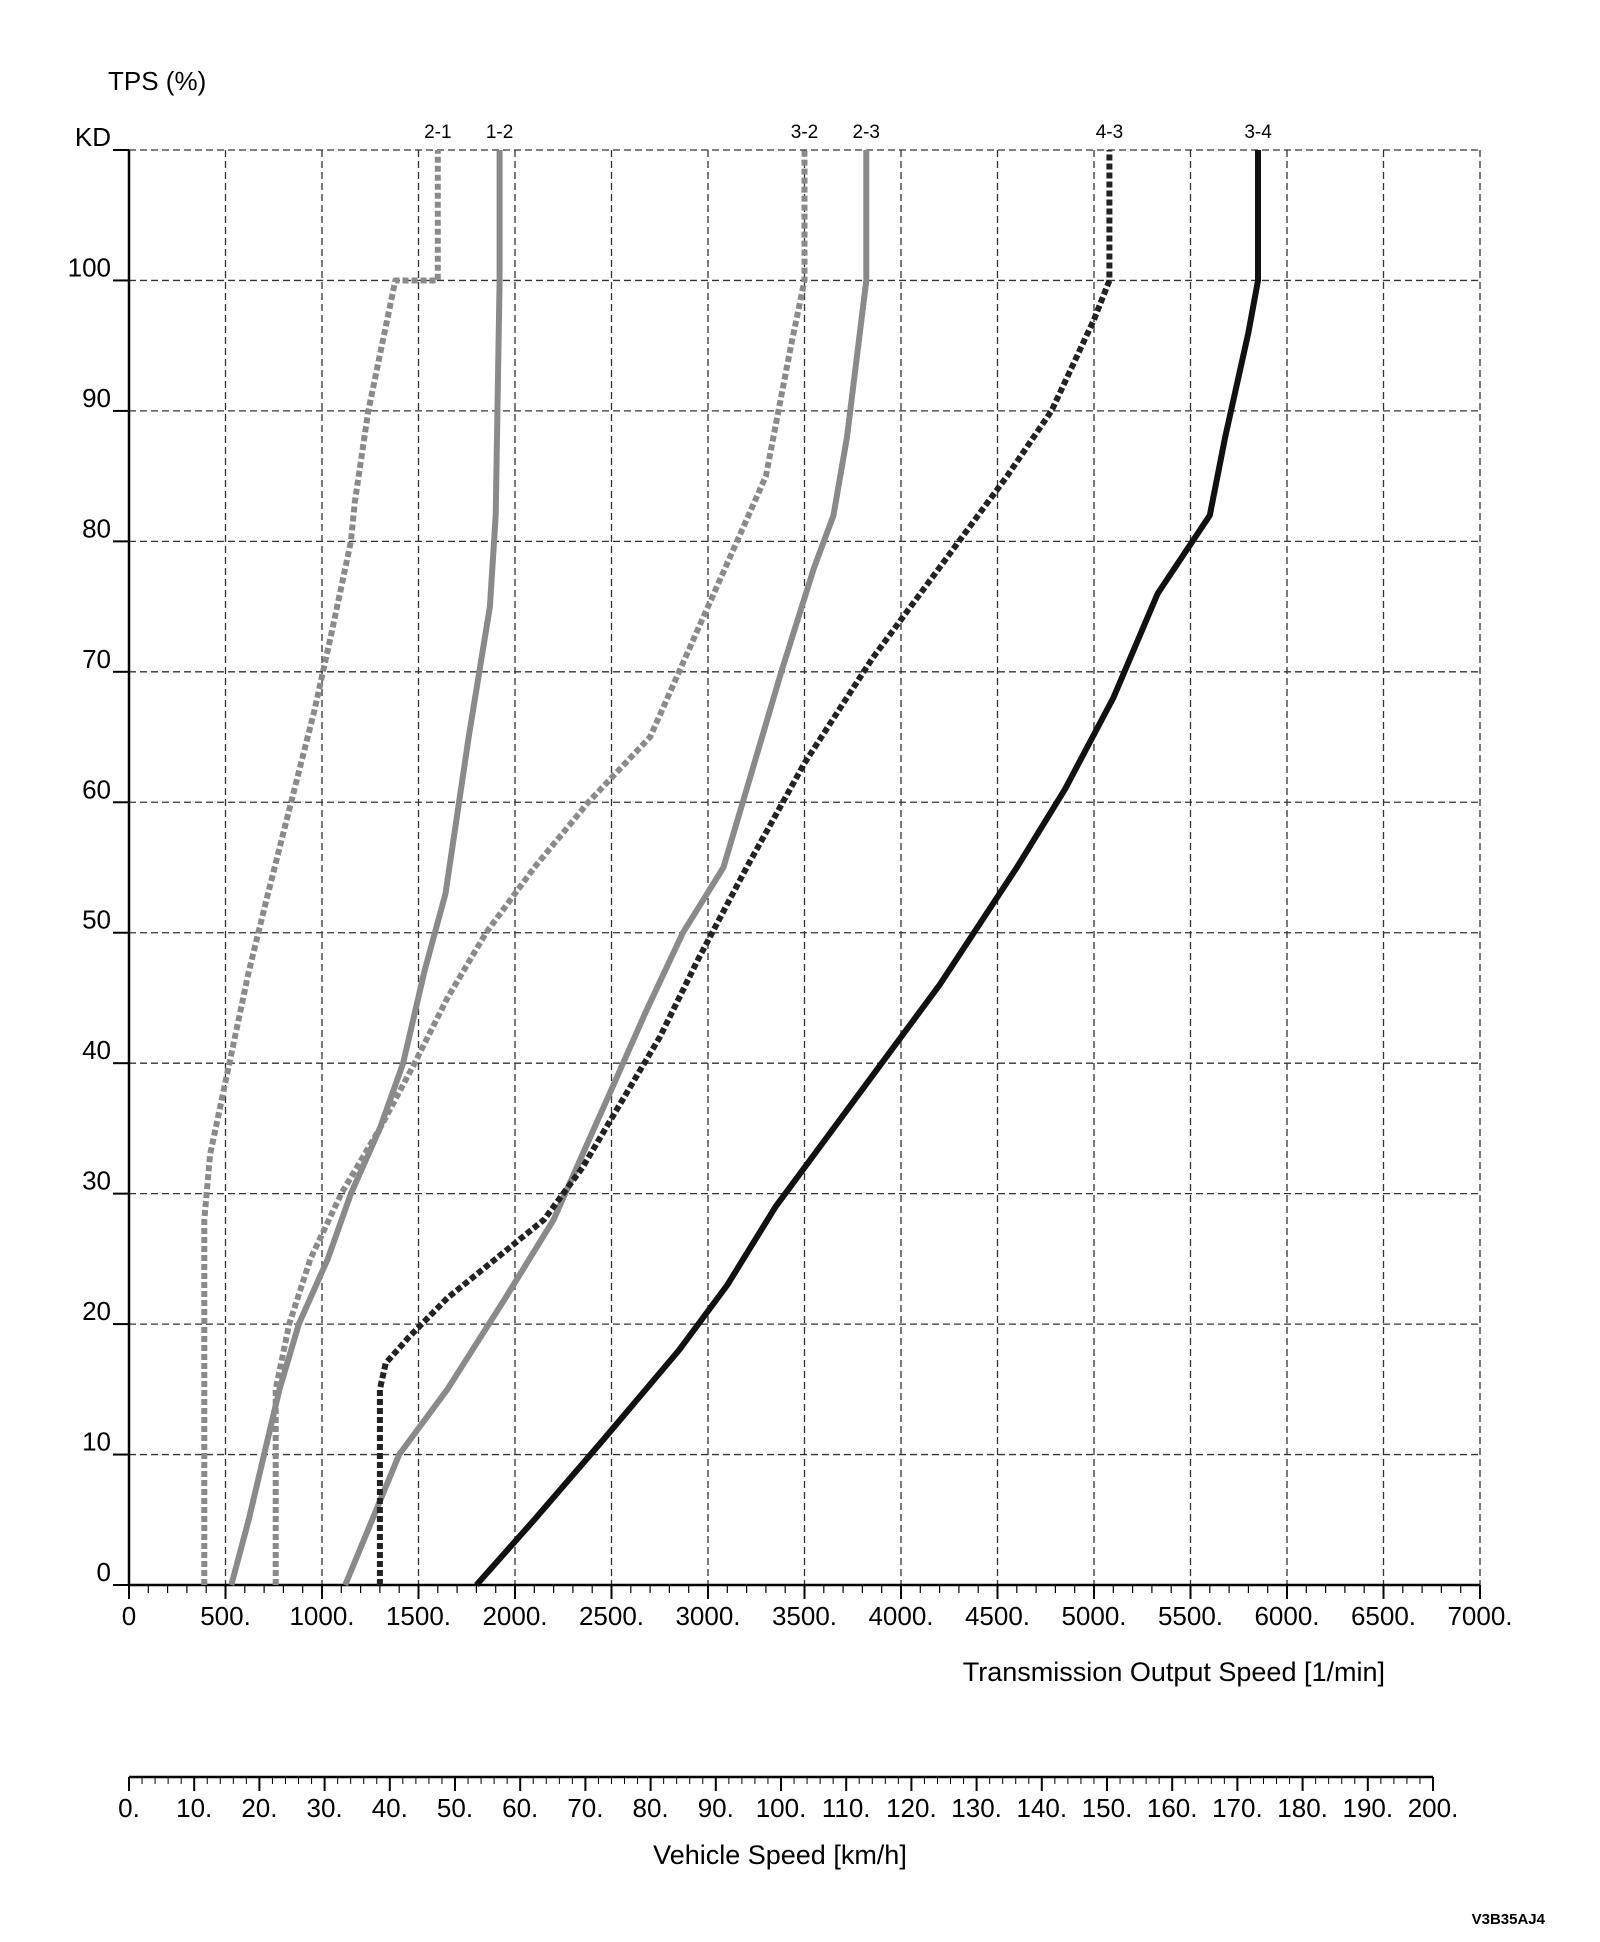  I want to click on y-tick-label: 50, so click(96, 920).